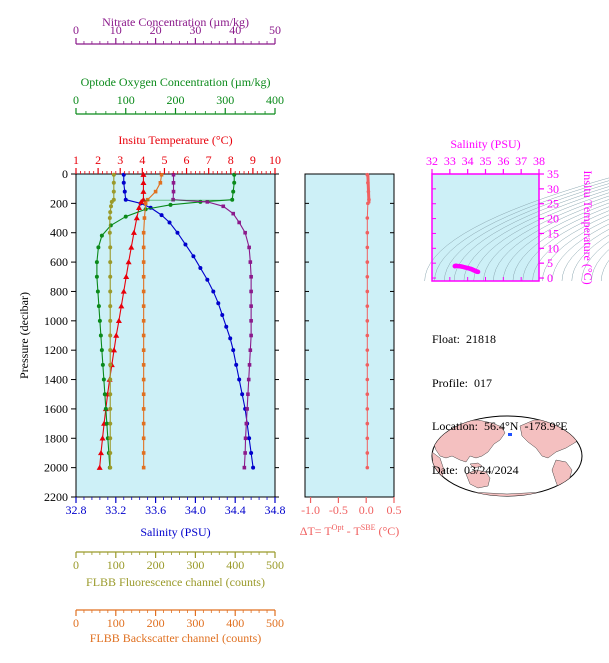 This screenshot has height=663, width=609. I want to click on ts-y-tick-label: 10, so click(553, 248).